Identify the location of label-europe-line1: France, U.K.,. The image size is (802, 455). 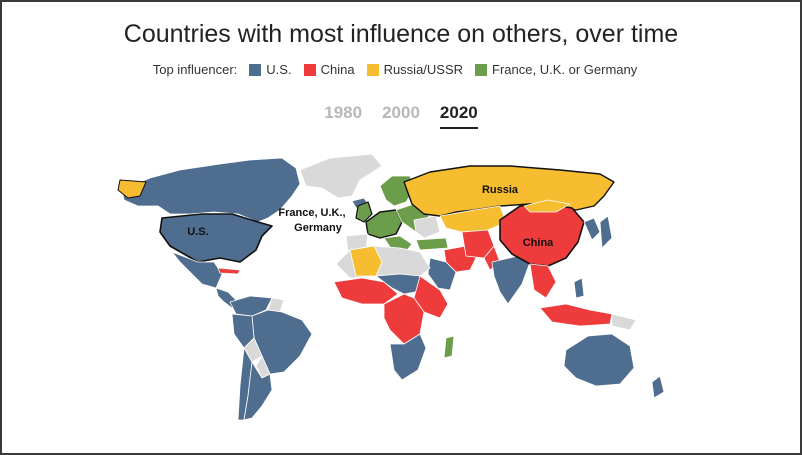
(311, 213).